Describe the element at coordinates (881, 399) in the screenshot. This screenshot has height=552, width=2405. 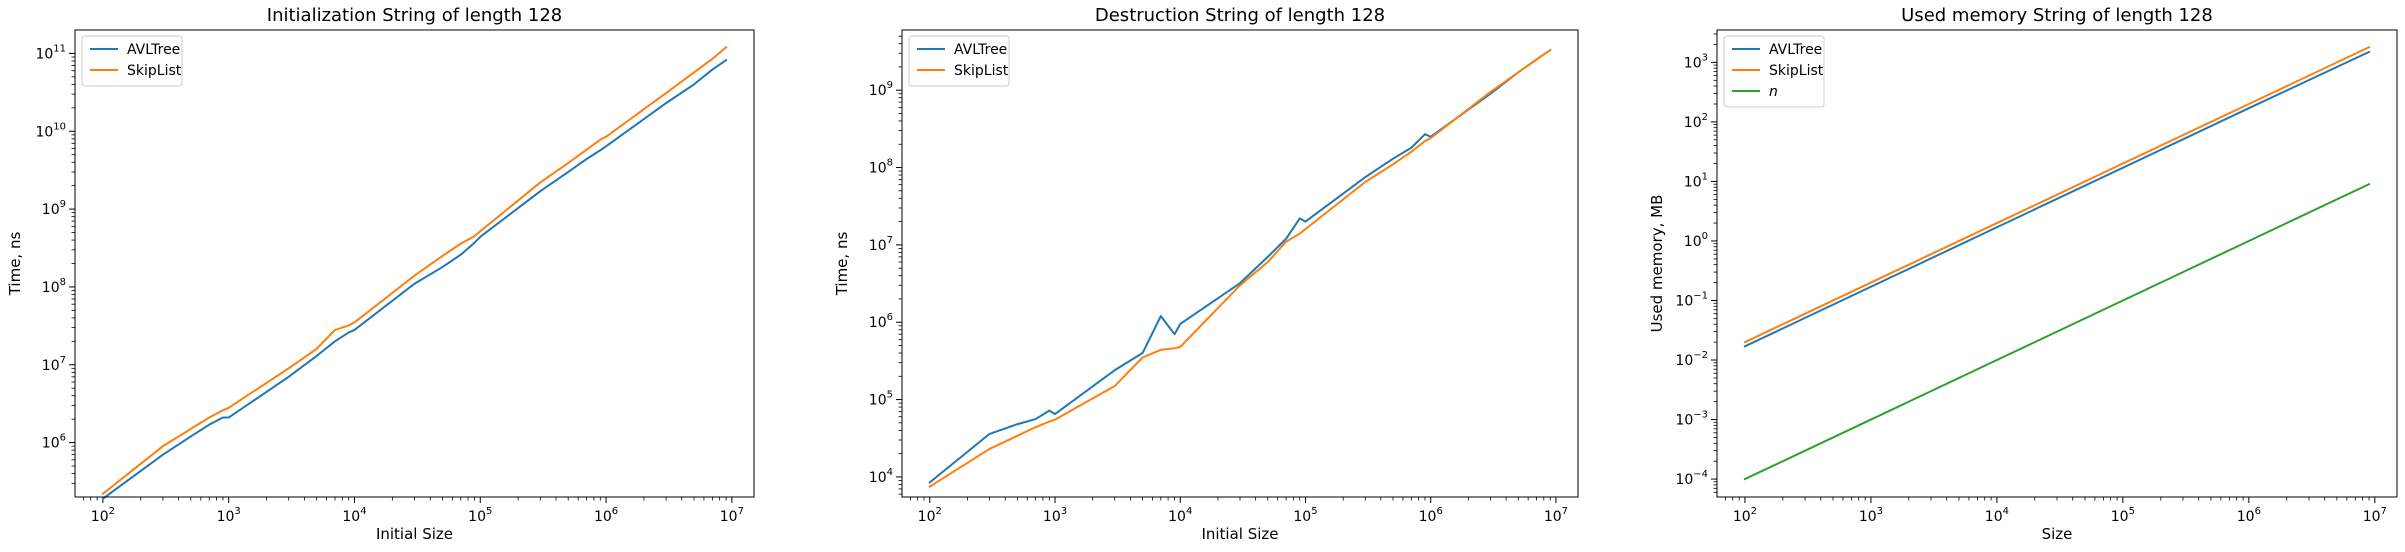
I see `y-tick-label: 10⁵` at that location.